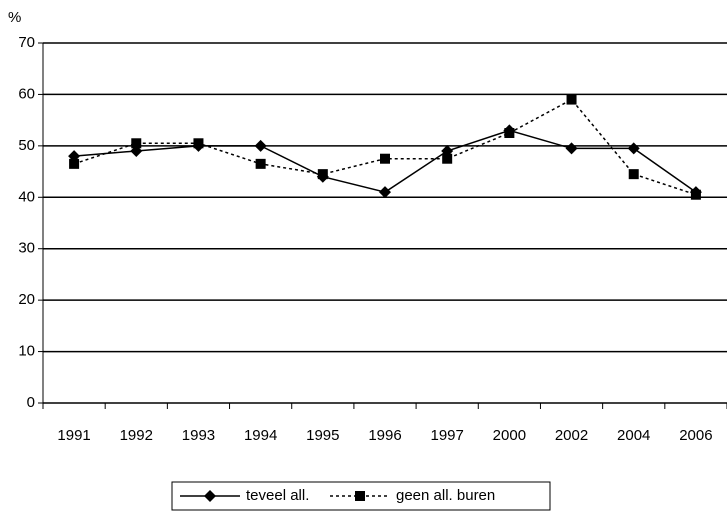 The image size is (727, 517). Describe the element at coordinates (26, 299) in the screenshot. I see `y-tick-label: 20` at that location.